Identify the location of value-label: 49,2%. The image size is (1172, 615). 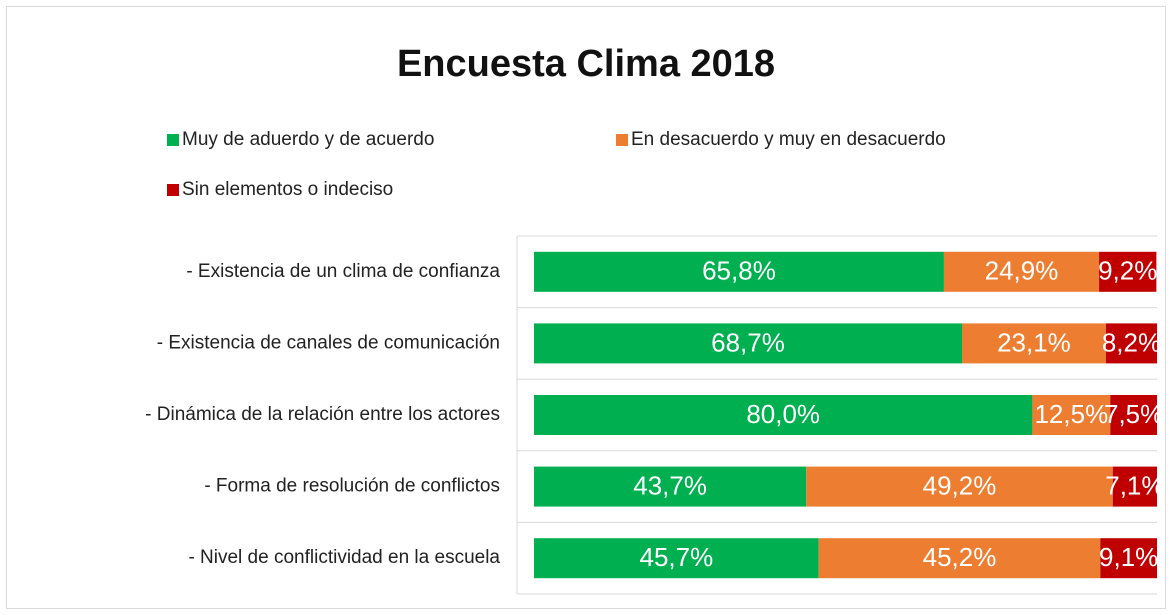
(960, 485).